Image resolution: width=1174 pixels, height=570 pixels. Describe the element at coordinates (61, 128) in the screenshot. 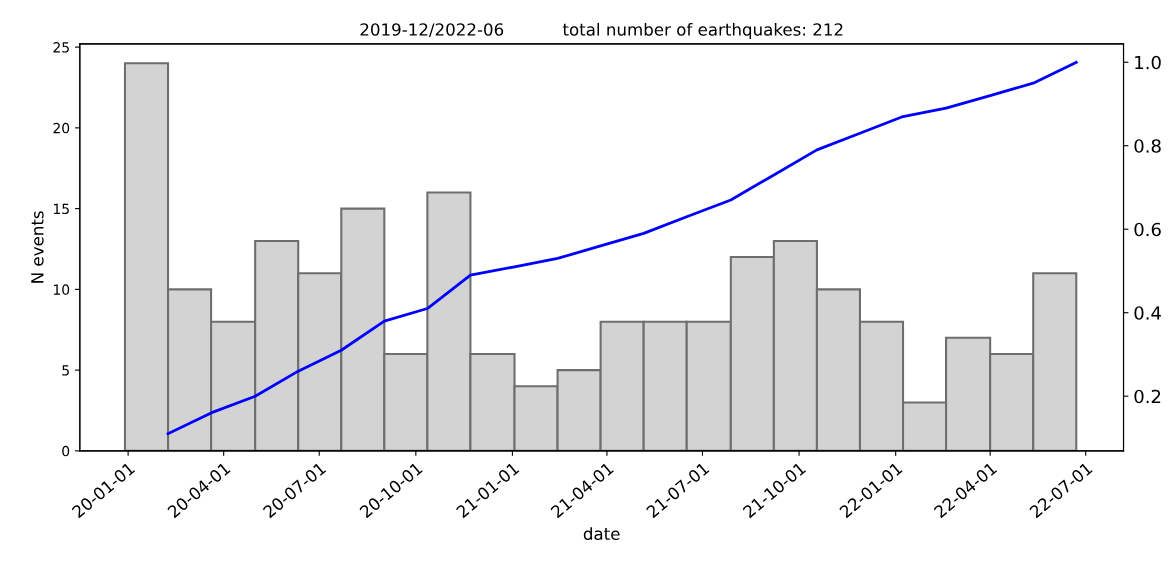

I see `y-tick-label: 20` at that location.